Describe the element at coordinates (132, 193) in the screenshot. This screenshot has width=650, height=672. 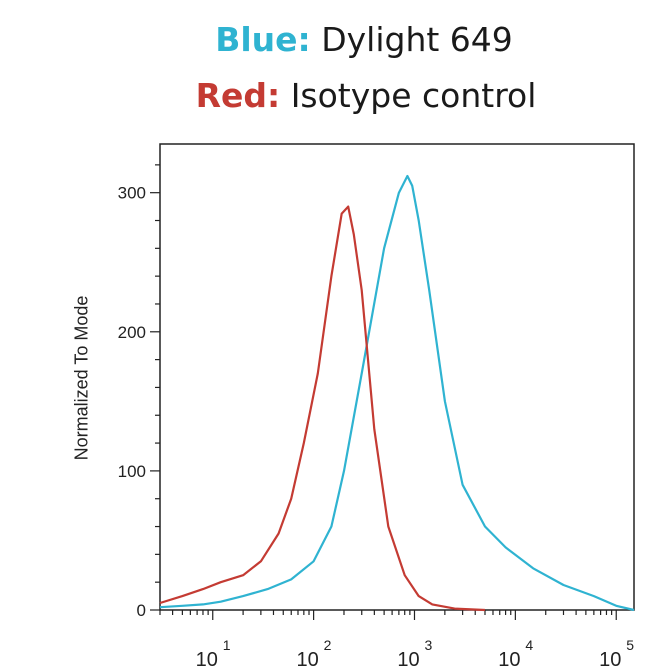
I see `y-tick-label: 300` at that location.